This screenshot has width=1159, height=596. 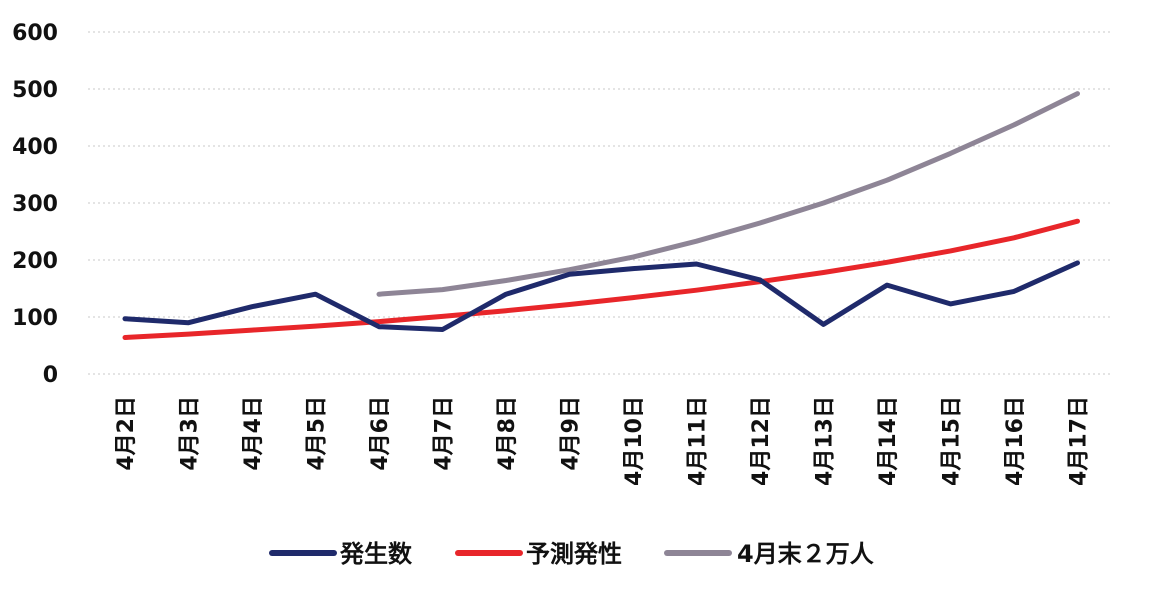 What do you see at coordinates (35, 261) in the screenshot?
I see `y-tick-label: 200` at bounding box center [35, 261].